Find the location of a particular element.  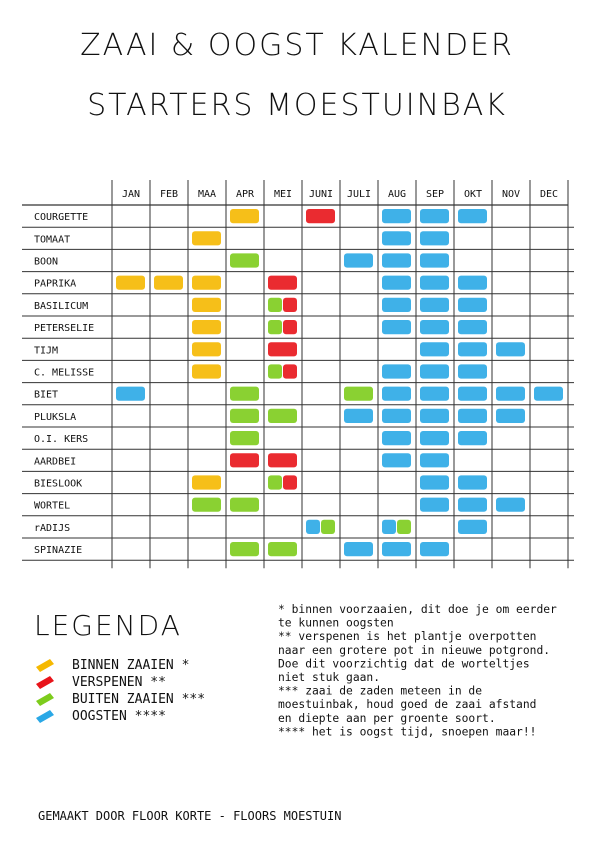

month-label: AUG is located at coordinates (397, 194).